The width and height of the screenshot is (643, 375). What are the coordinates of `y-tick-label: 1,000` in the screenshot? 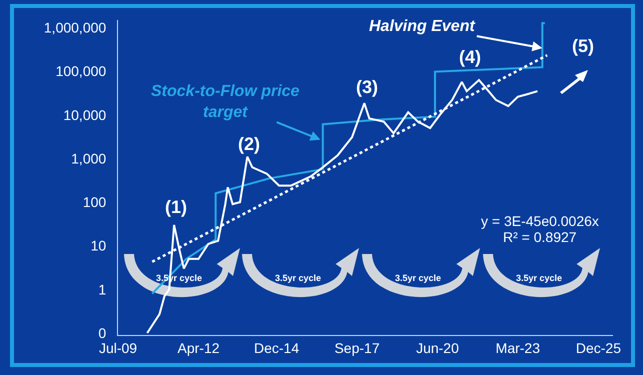 It's located at (88, 158).